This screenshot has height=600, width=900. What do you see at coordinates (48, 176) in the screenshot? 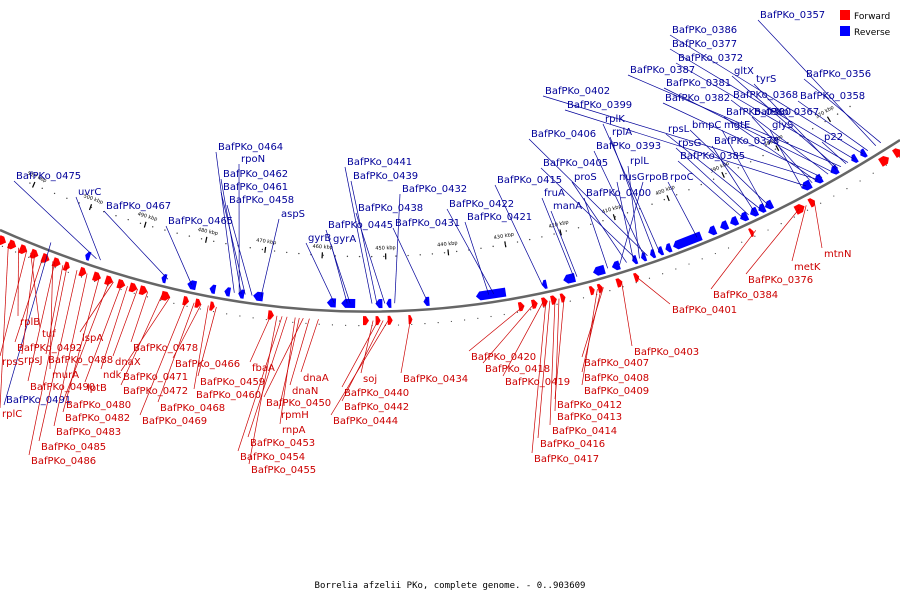
I see `gene-label: BafPKo_0475` at bounding box center [48, 176].